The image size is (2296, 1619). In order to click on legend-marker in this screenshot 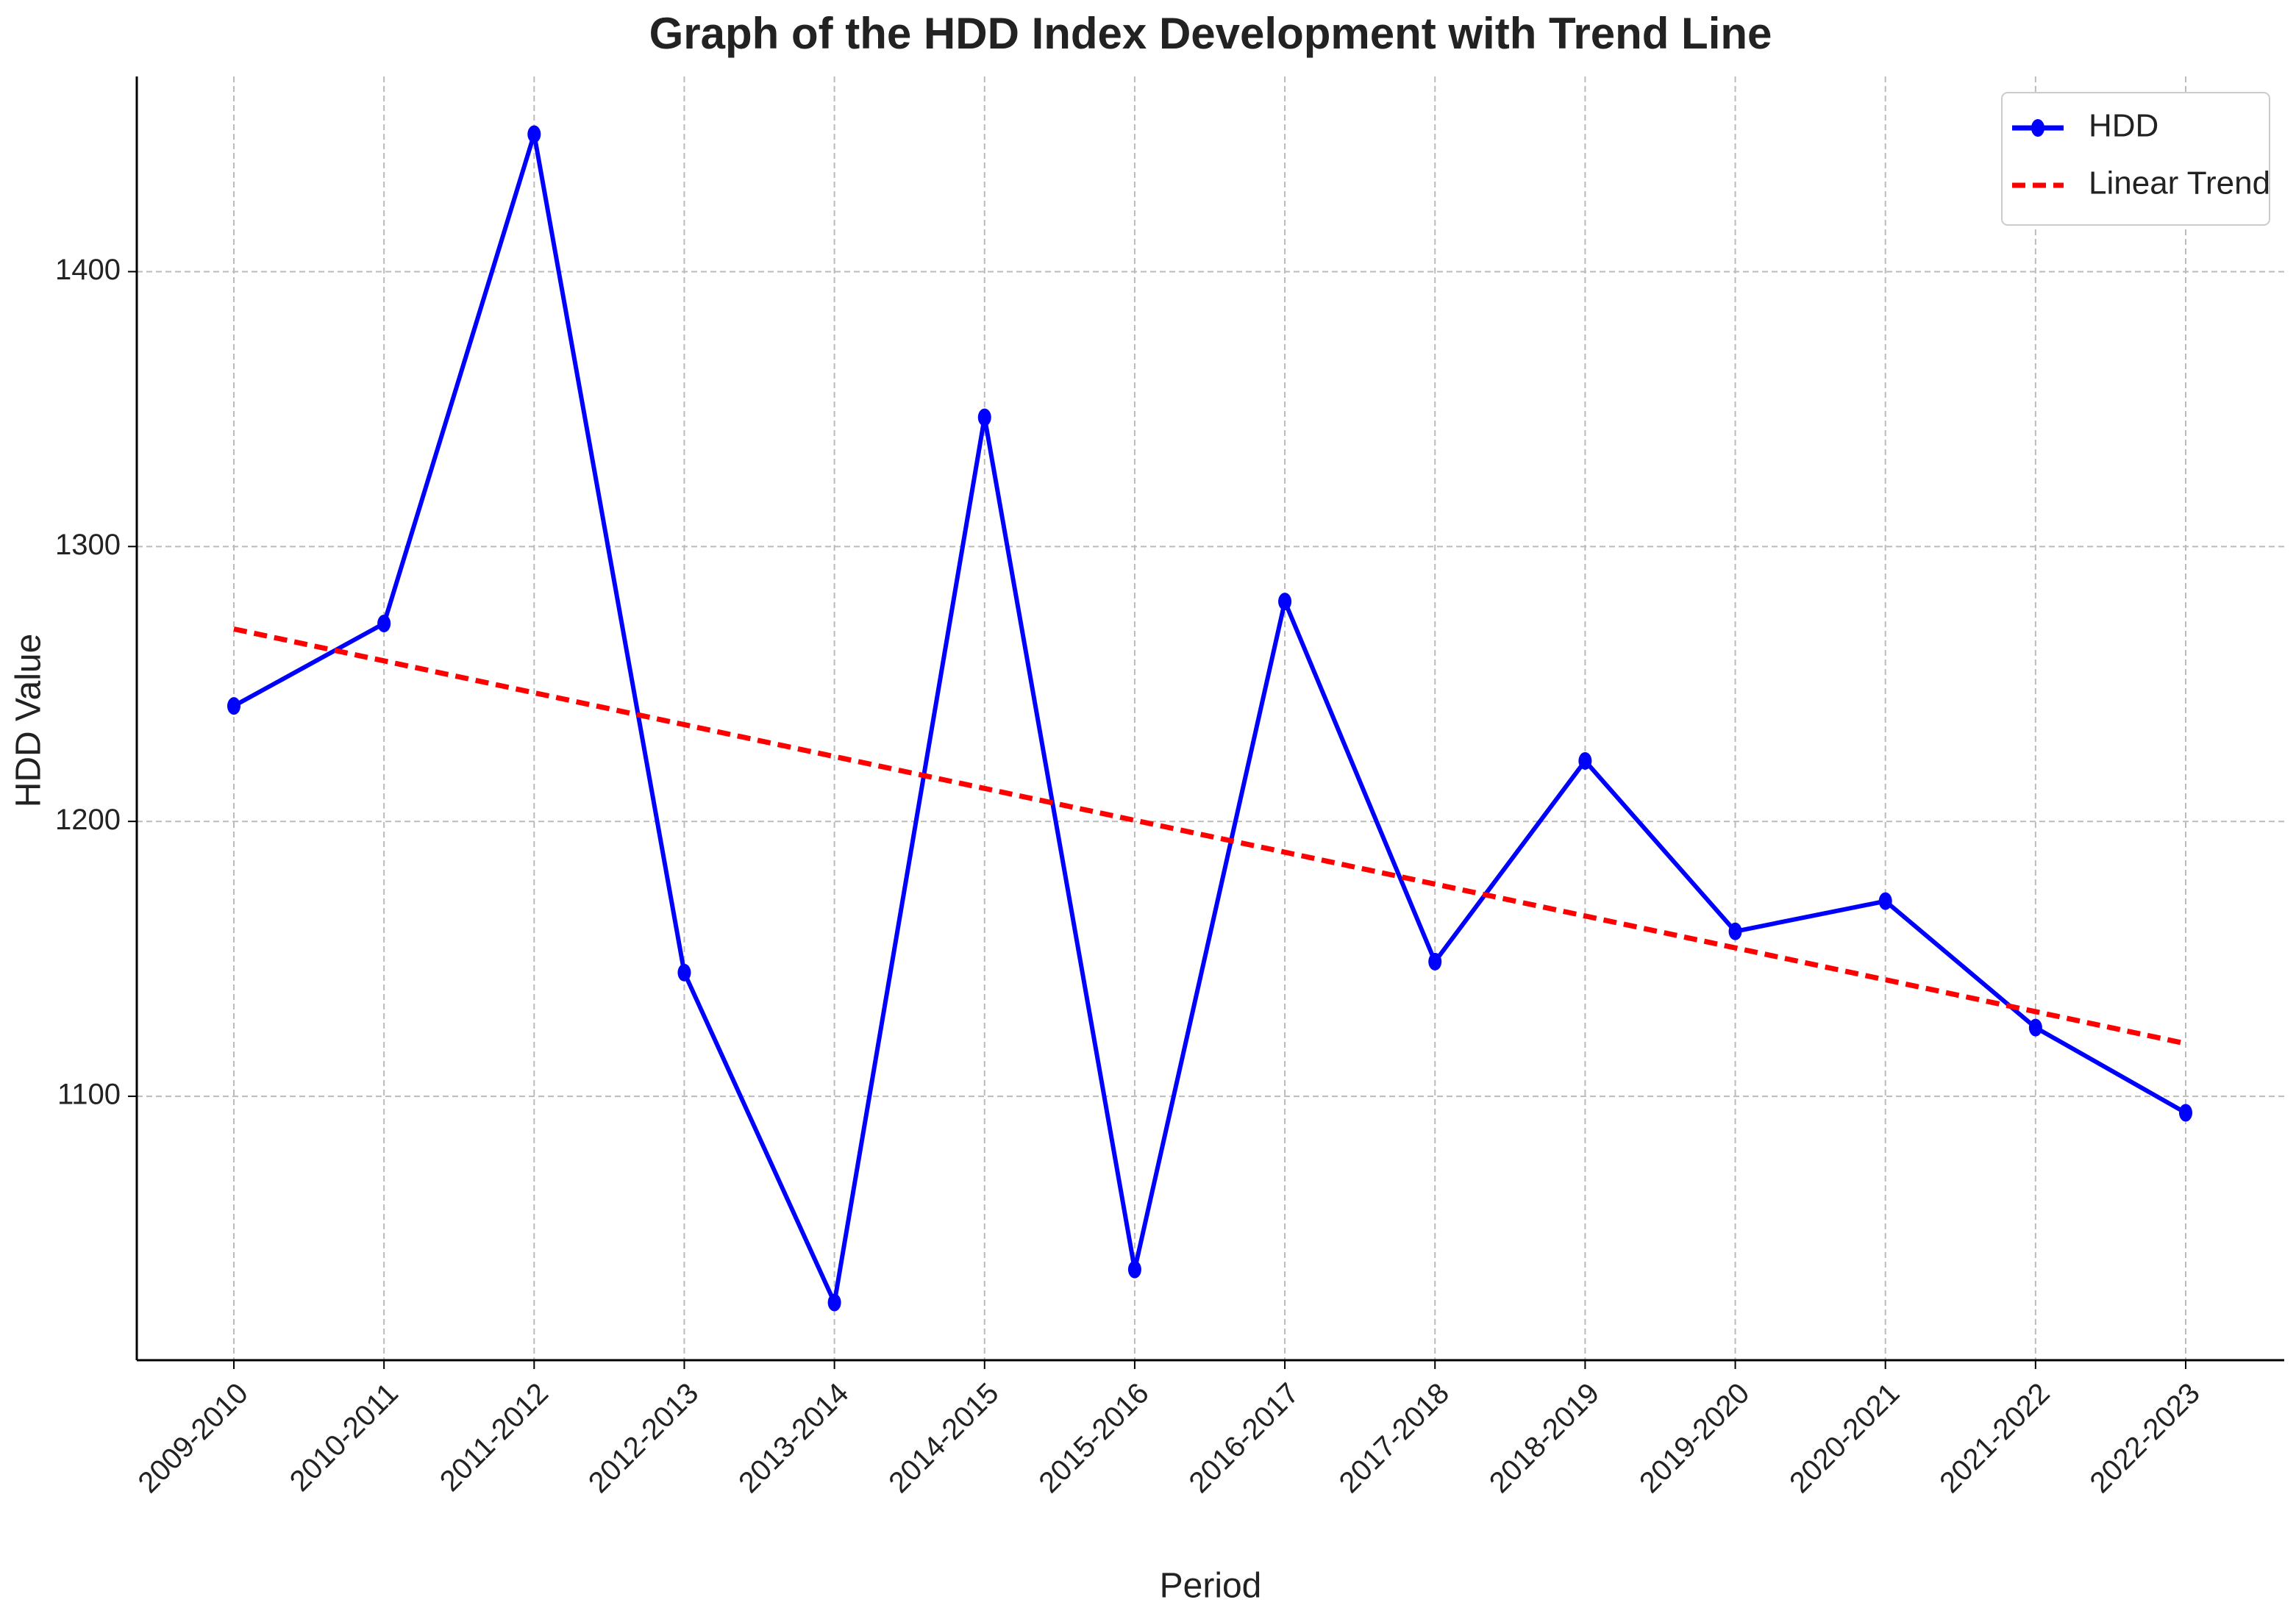, I will do `click(2038, 128)`.